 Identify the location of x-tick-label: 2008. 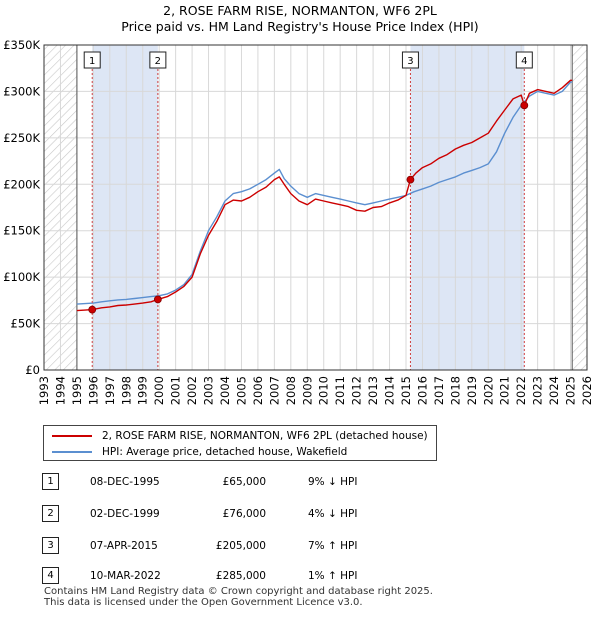
(291, 390).